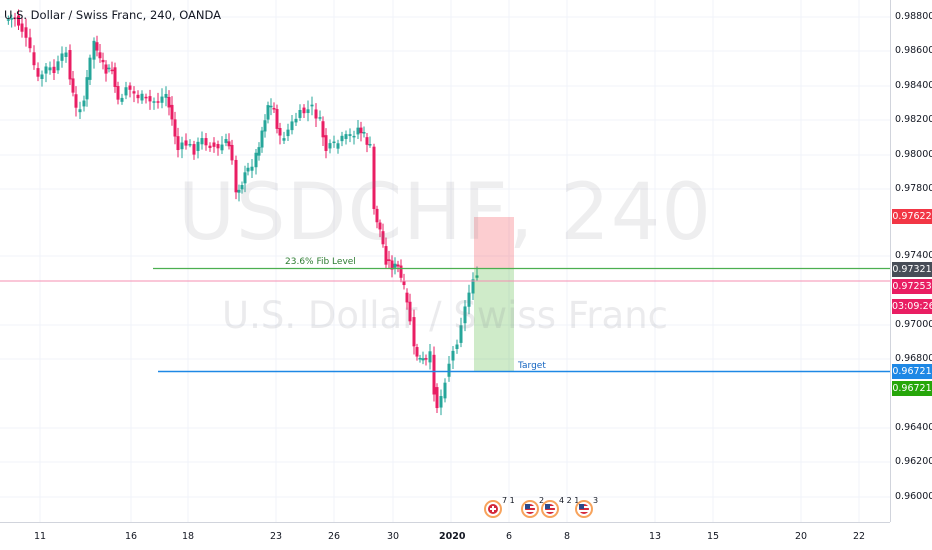 The height and width of the screenshot is (550, 932). Describe the element at coordinates (493, 509) in the screenshot. I see `swiss-flag-event-icon` at that location.